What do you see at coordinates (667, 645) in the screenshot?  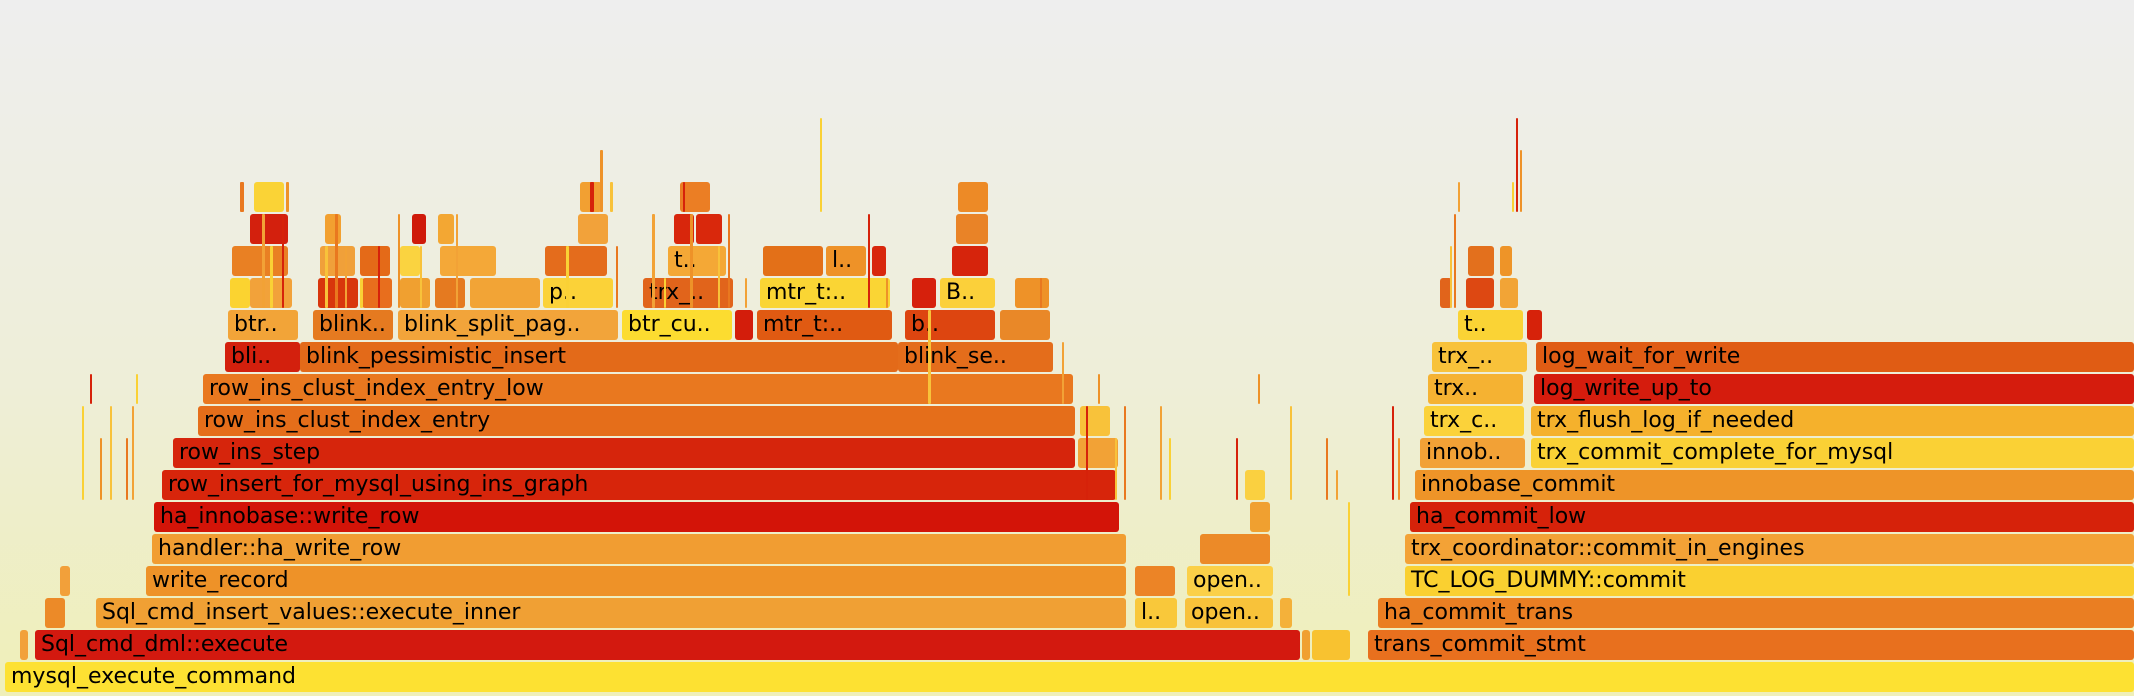 I see `flame-frame: Sql_cmd_dml::execute` at bounding box center [667, 645].